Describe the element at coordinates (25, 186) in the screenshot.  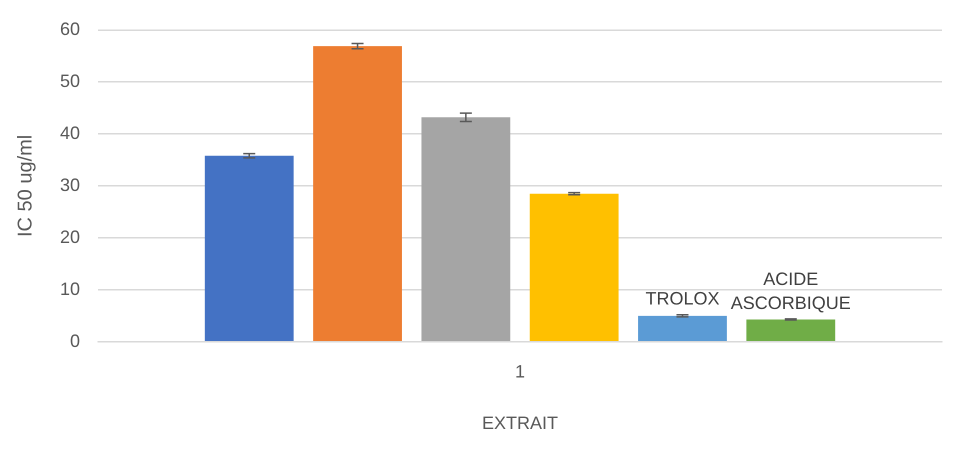
I see `y-axis-title: IC 50 ug/ml` at that location.